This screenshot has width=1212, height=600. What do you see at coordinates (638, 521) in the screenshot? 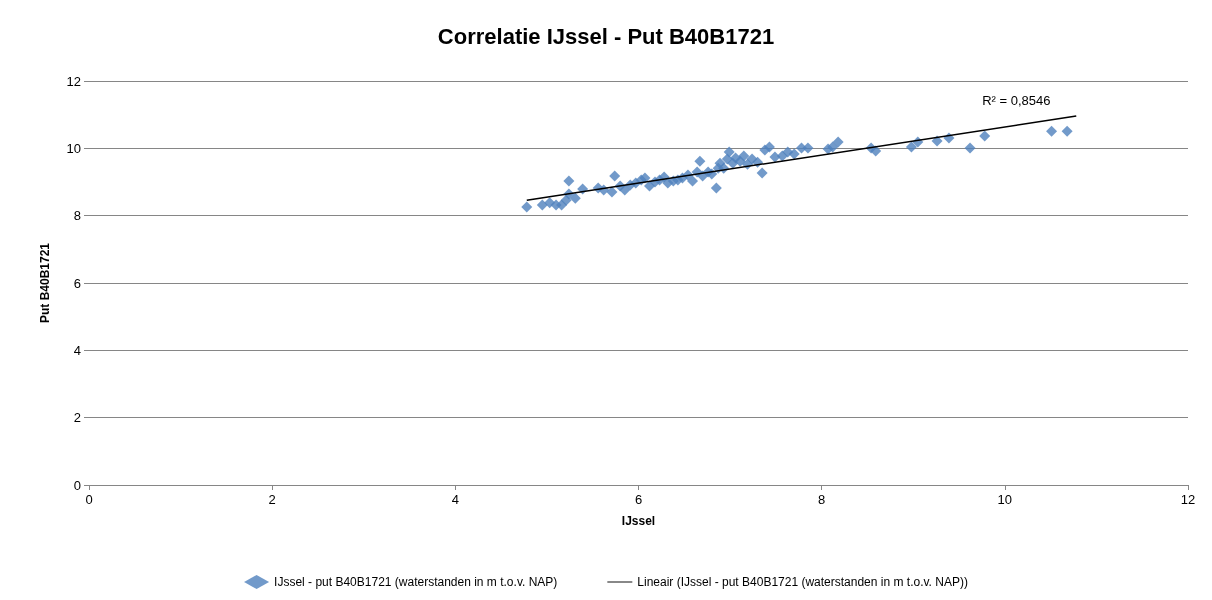
I see `x-axis-title: IJssel` at bounding box center [638, 521].